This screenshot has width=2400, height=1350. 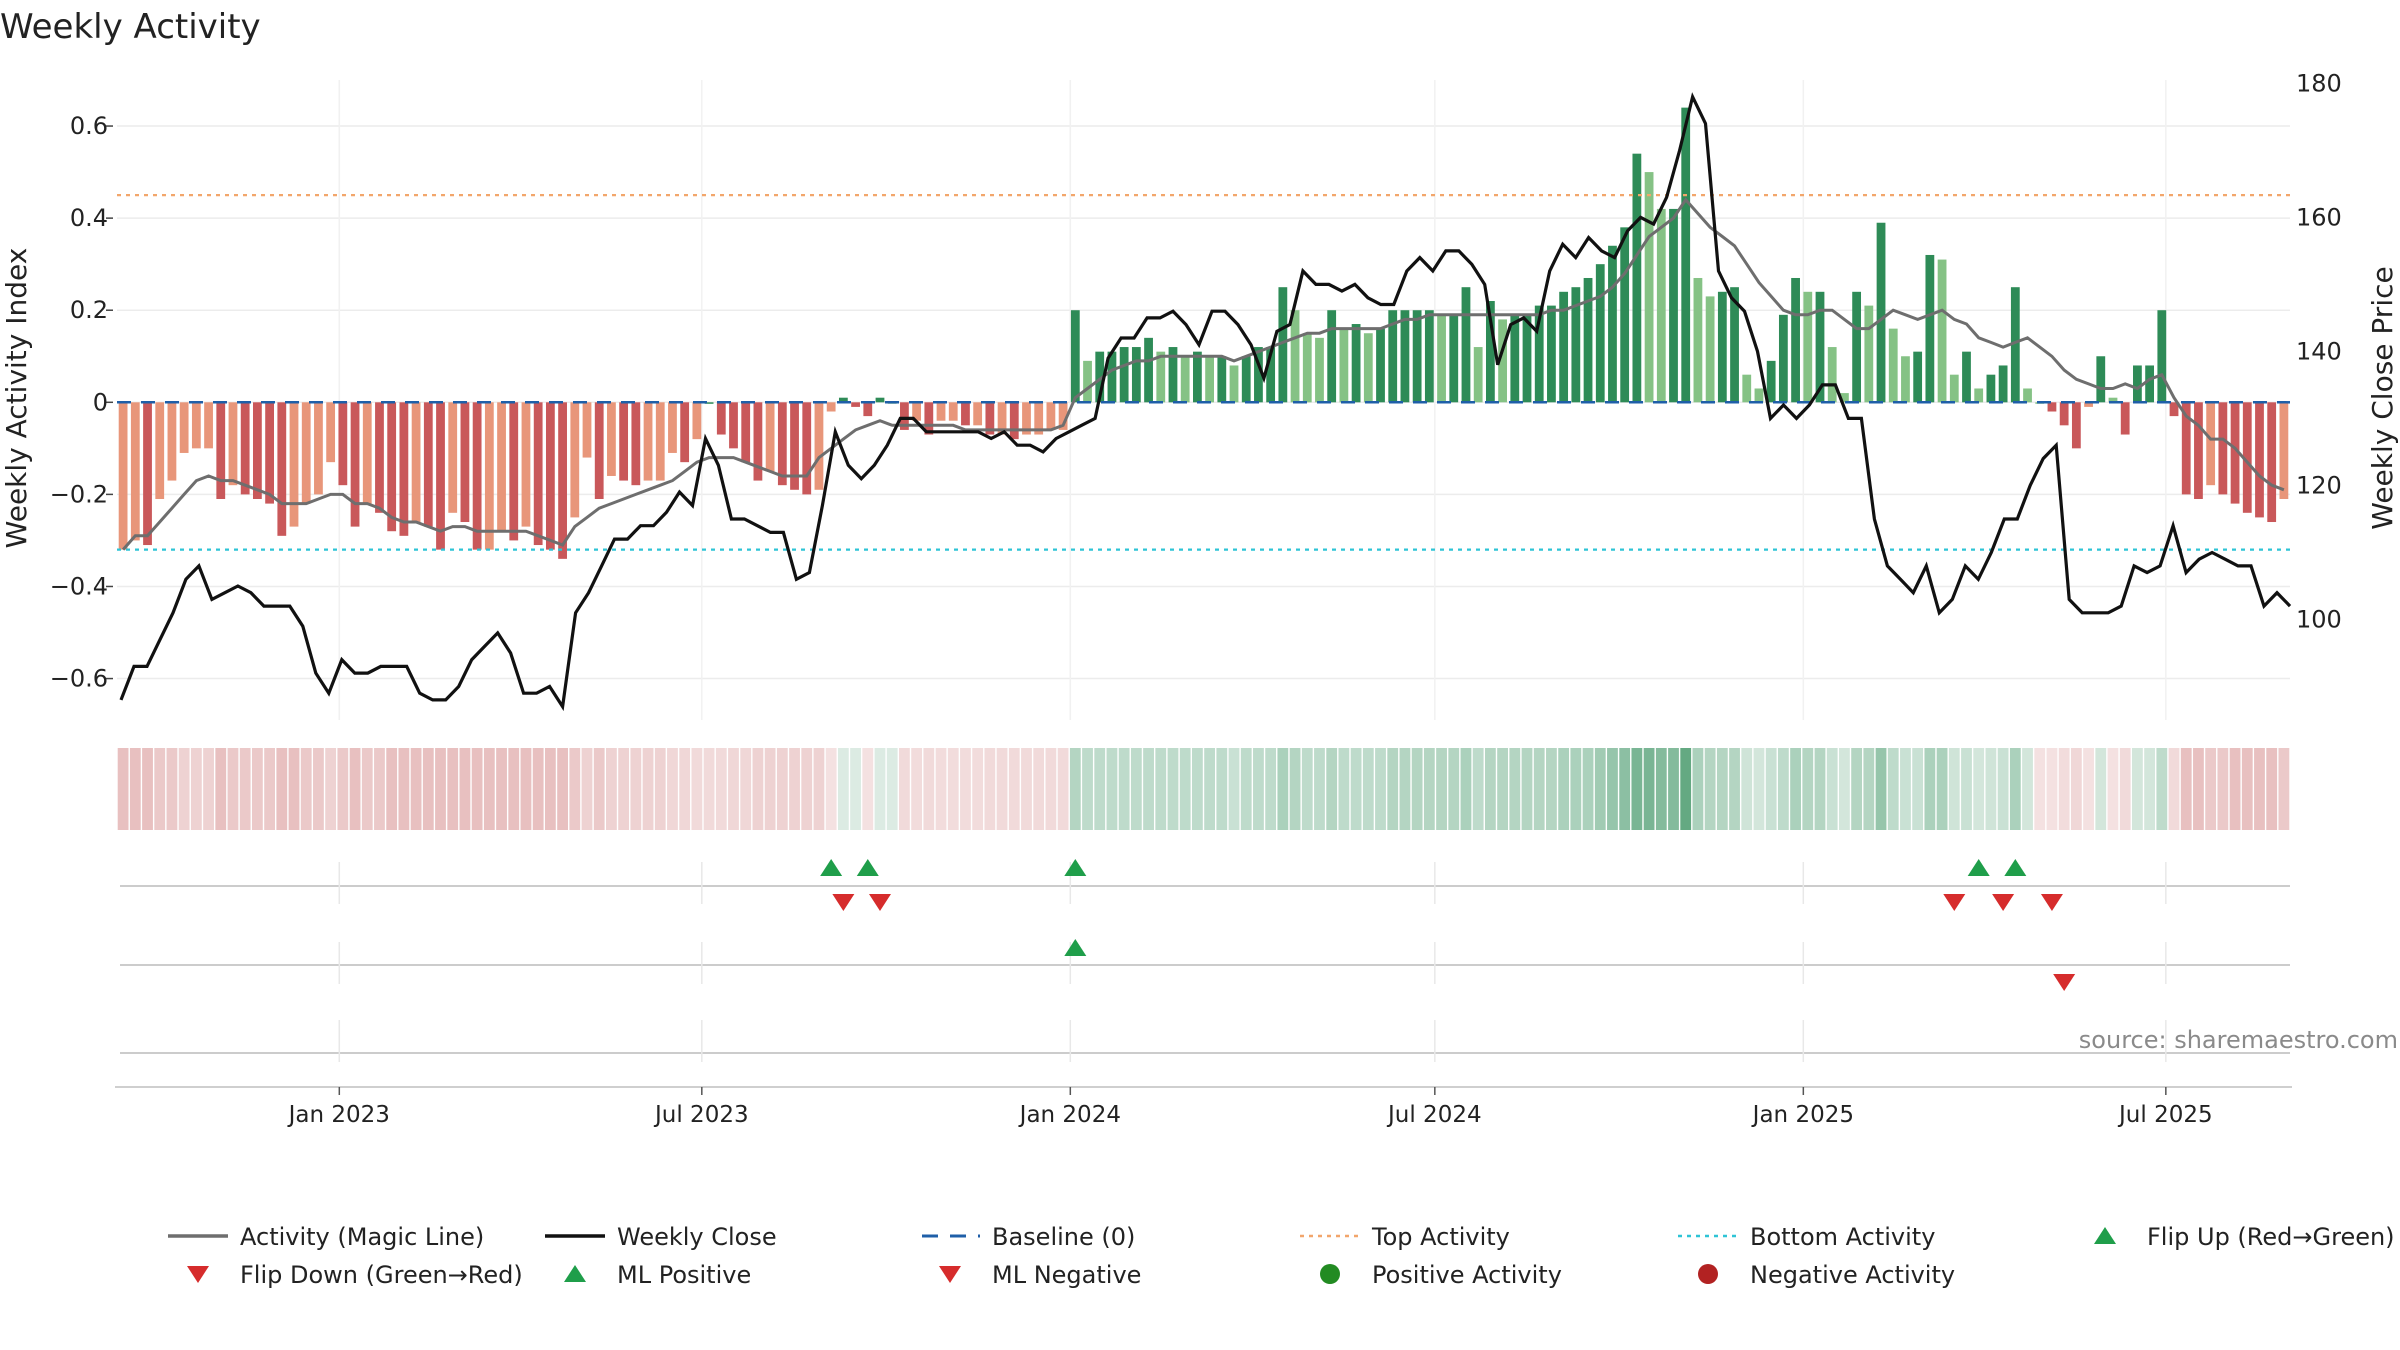 What do you see at coordinates (684, 1275) in the screenshot?
I see `legend-label-7: ML Positive` at bounding box center [684, 1275].